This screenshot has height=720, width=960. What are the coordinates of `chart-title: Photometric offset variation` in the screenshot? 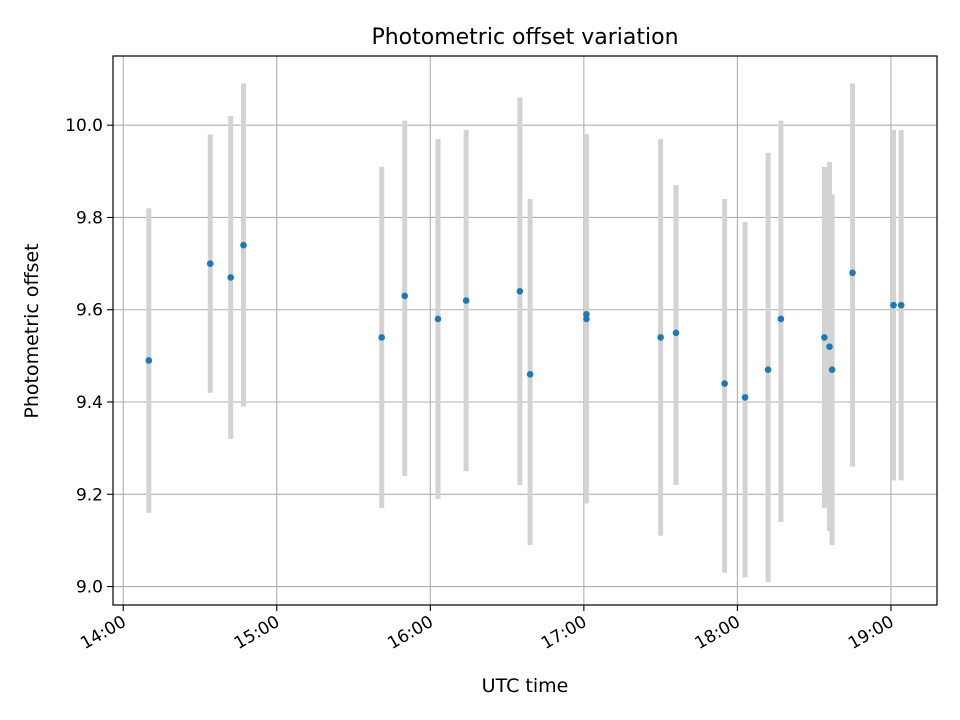 It's located at (524, 37).